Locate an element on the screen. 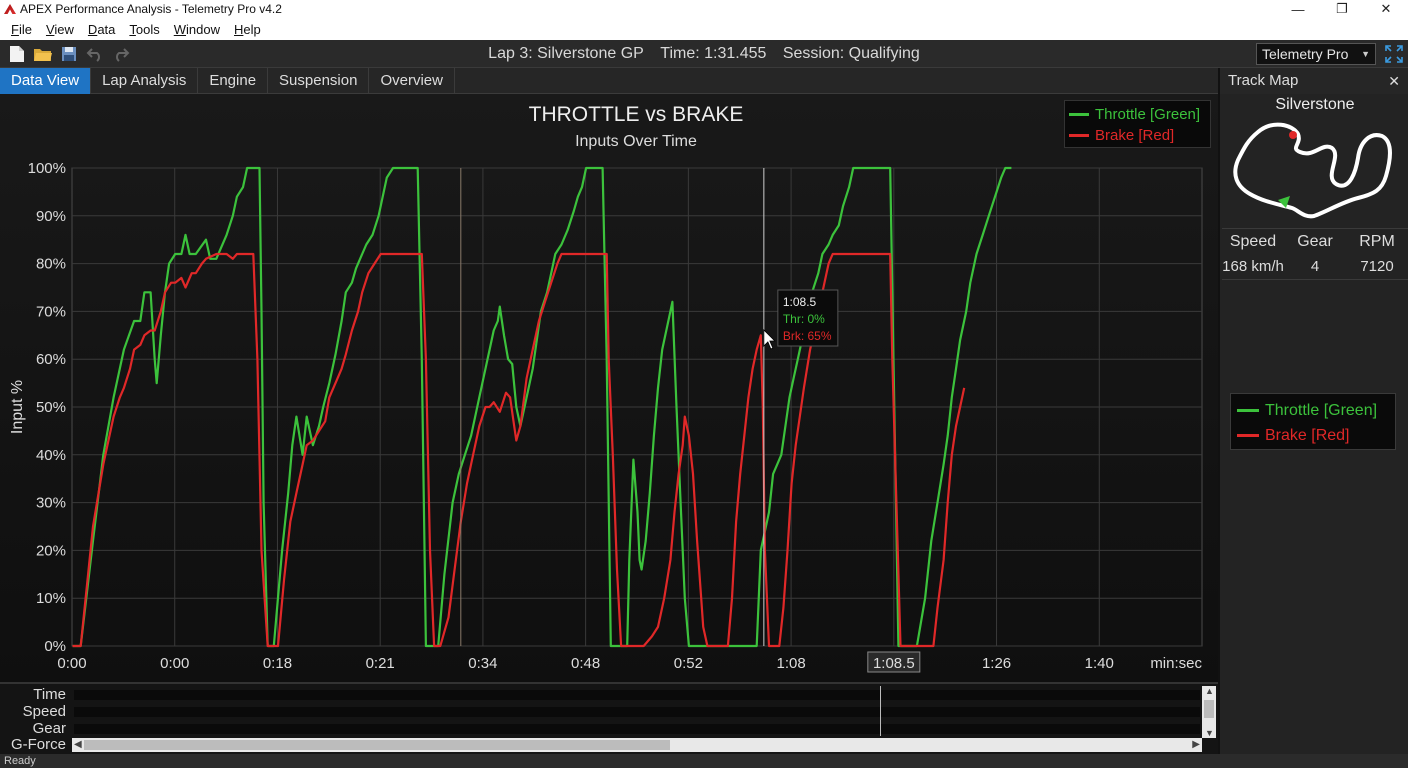 The image size is (1408, 768). y-tick-label: 0% is located at coordinates (55, 646).